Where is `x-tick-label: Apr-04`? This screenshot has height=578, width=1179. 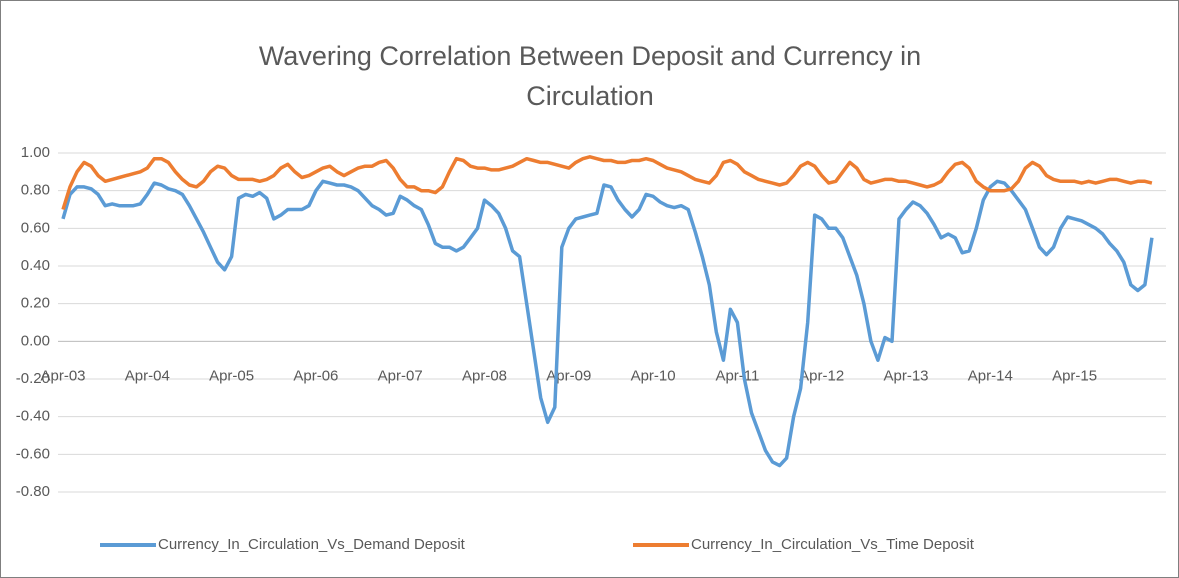
x-tick-label: Apr-04 is located at coordinates (147, 375).